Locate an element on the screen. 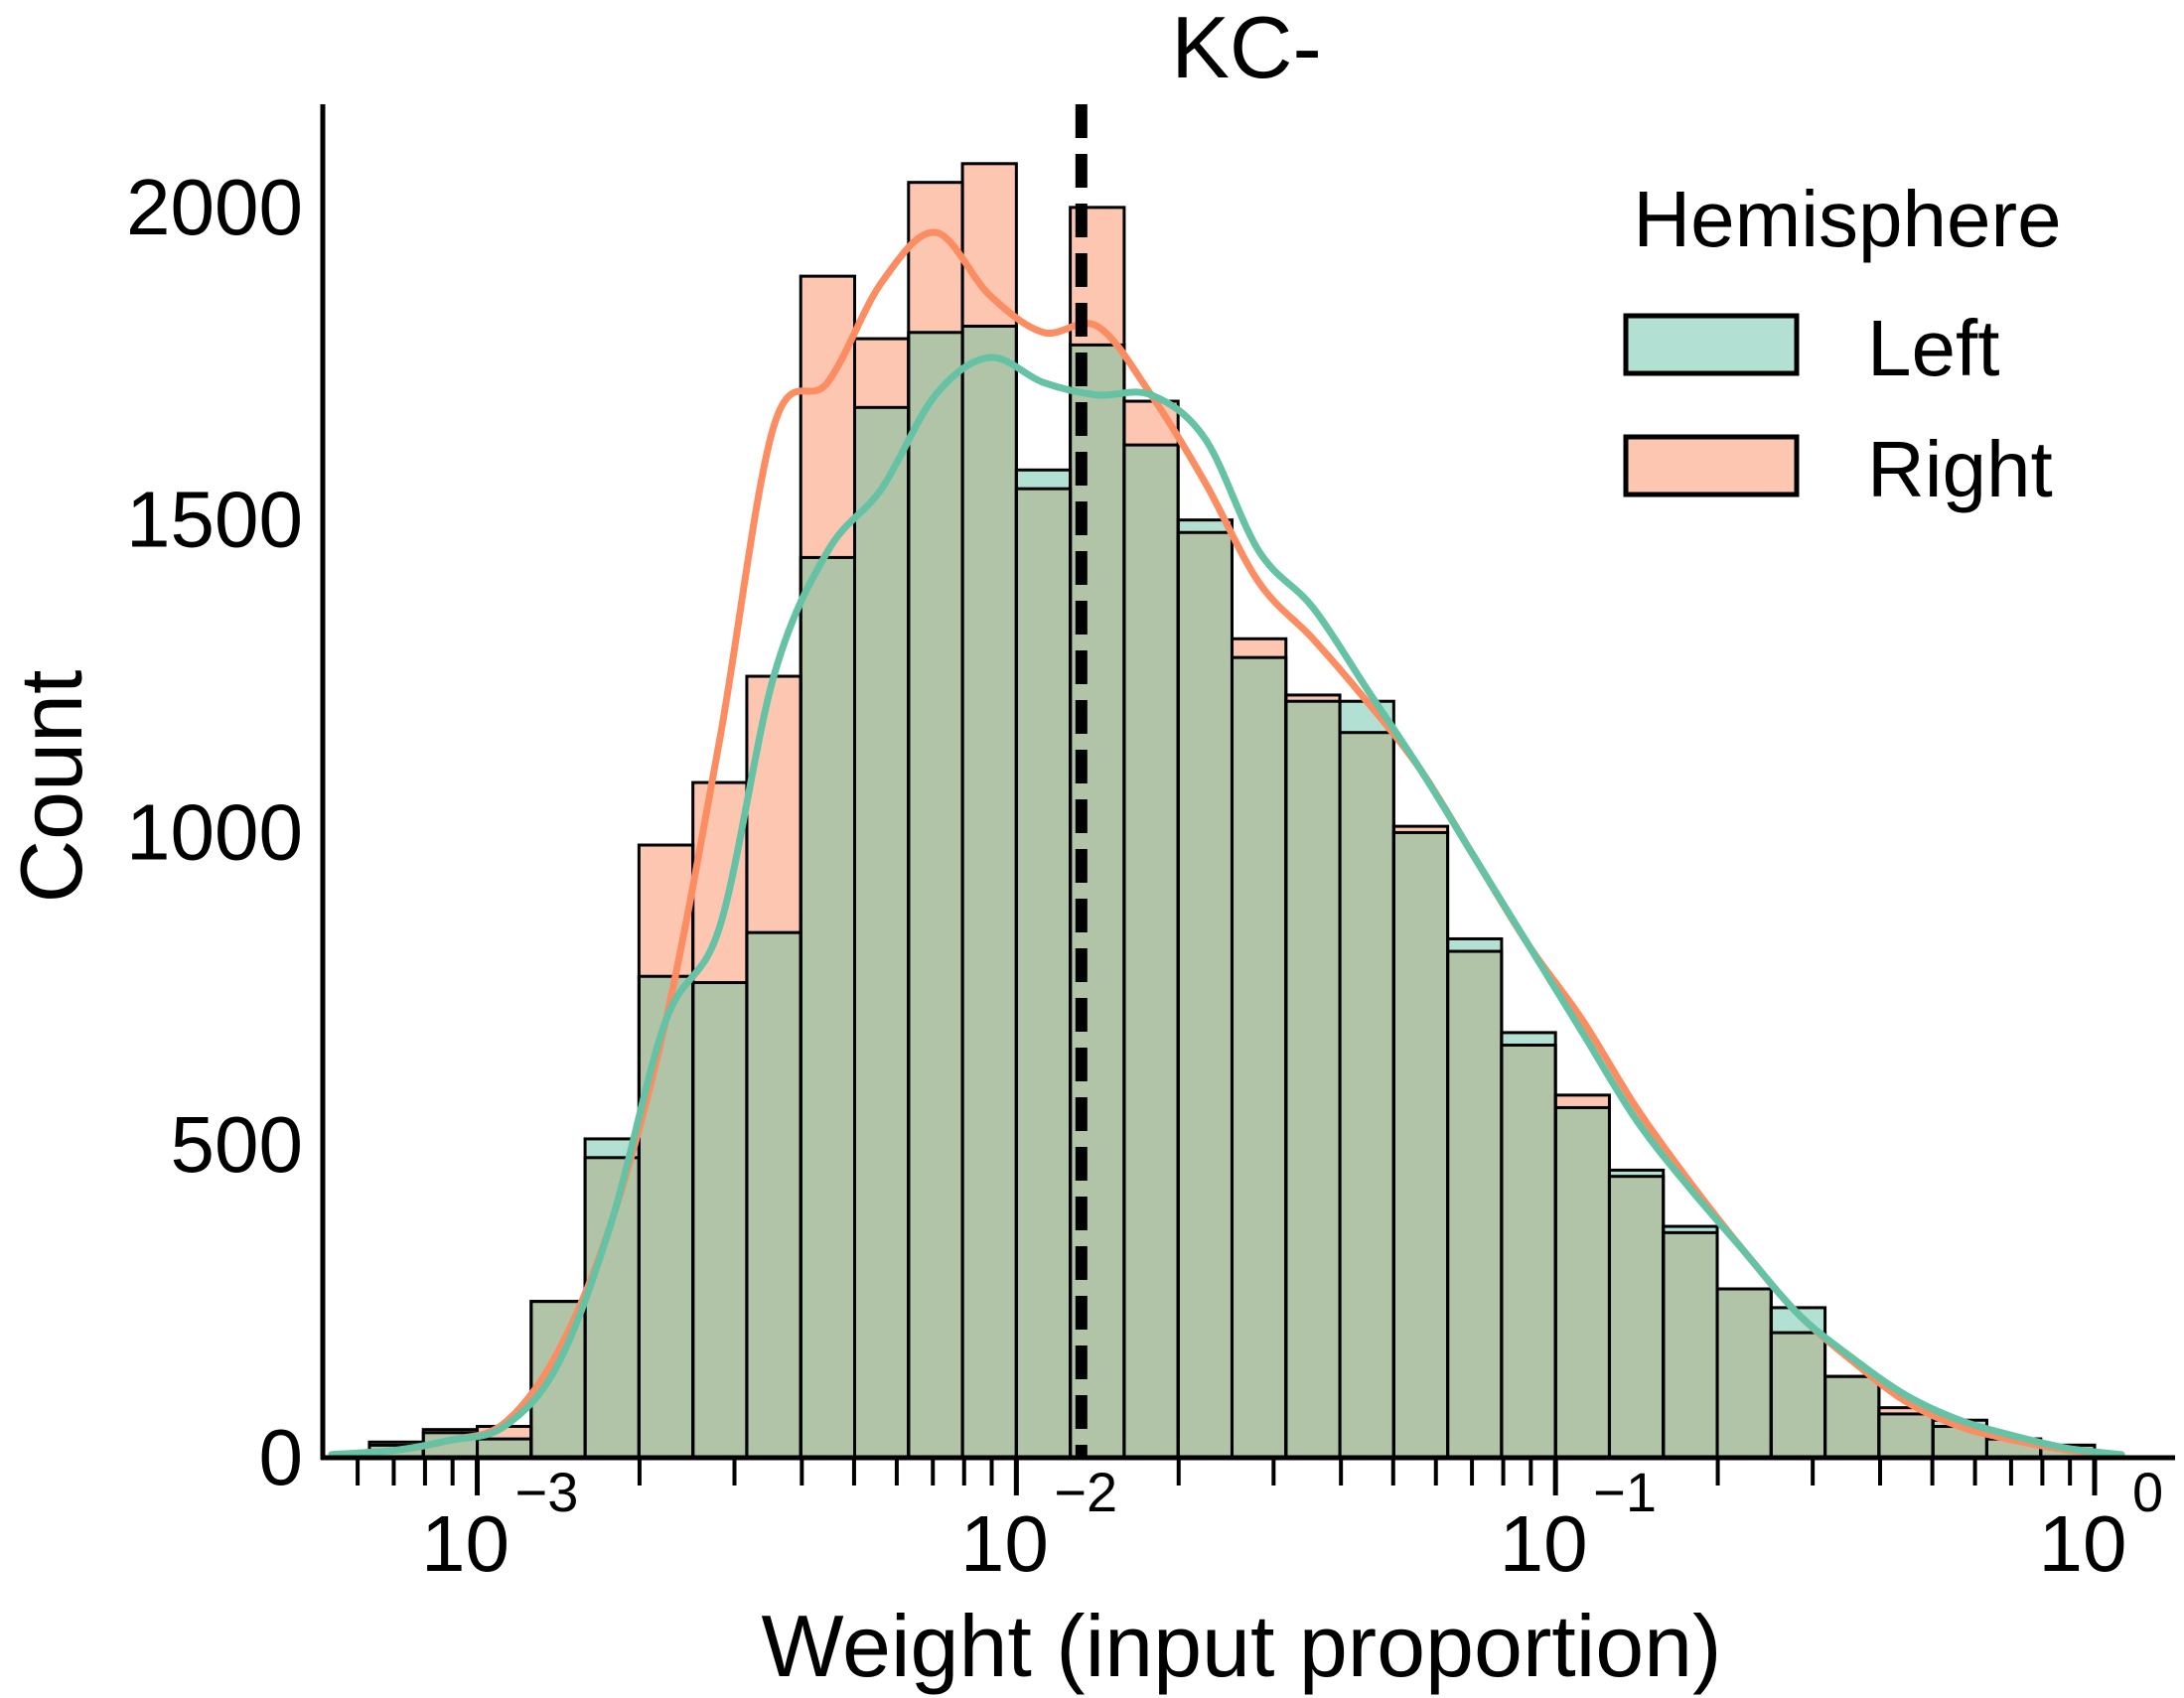 The height and width of the screenshot is (1698, 2184). y-tick-label-500: 500 is located at coordinates (237, 1144).